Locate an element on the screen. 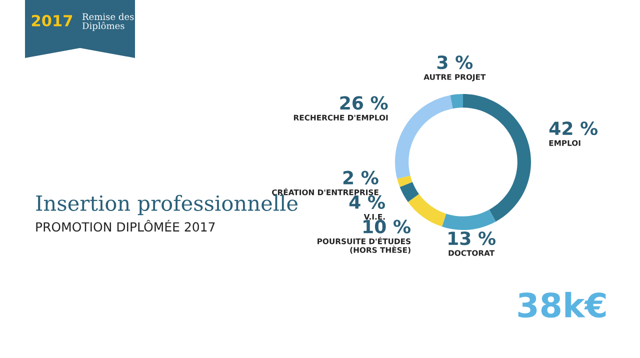 Image resolution: width=640 pixels, height=358 pixels. data-label: 3 % is located at coordinates (455, 62).